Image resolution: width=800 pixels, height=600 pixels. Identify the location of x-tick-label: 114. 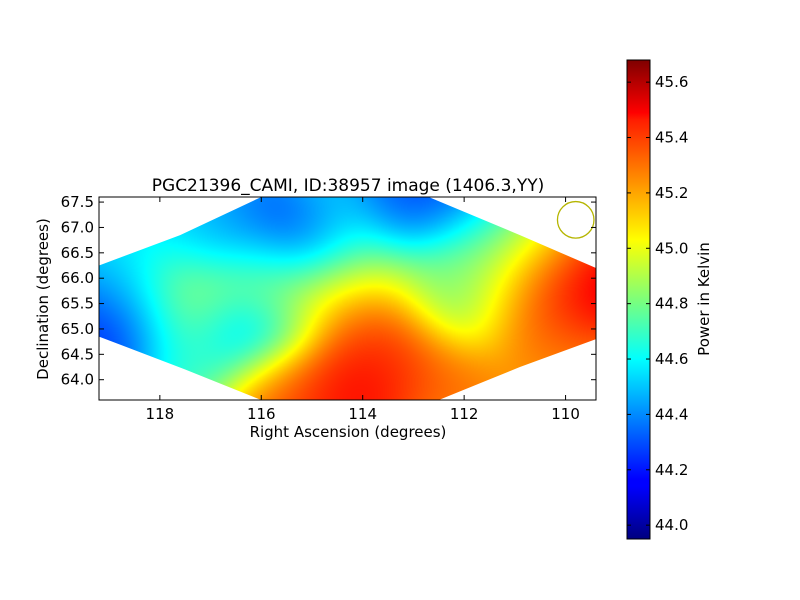
(362, 414).